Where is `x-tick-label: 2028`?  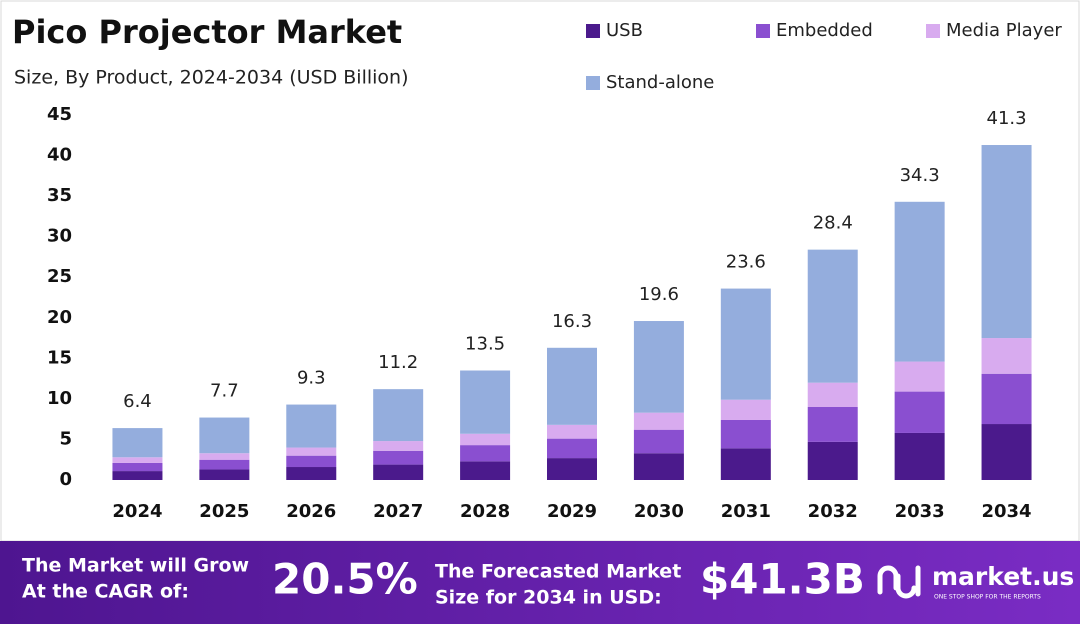 x-tick-label: 2028 is located at coordinates (485, 511).